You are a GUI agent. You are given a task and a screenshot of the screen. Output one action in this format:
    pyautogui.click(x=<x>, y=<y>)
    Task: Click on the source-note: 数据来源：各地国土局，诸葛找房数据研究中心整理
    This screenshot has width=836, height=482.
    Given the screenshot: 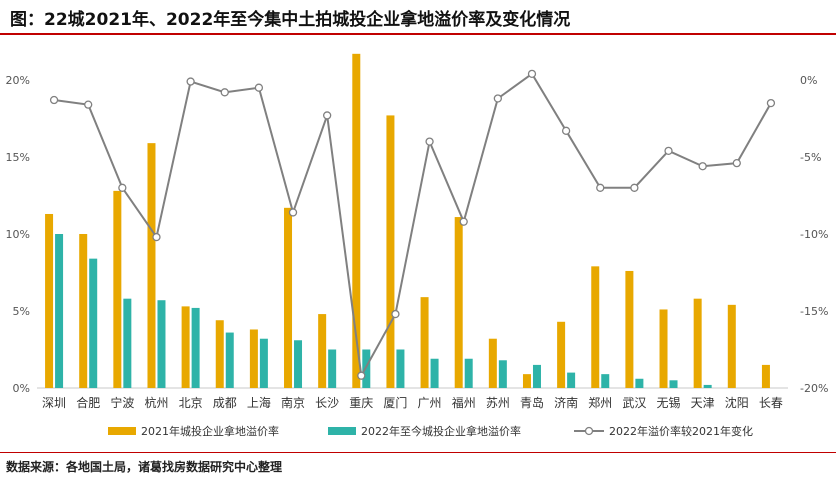 What is the action you would take?
    pyautogui.click(x=144, y=467)
    